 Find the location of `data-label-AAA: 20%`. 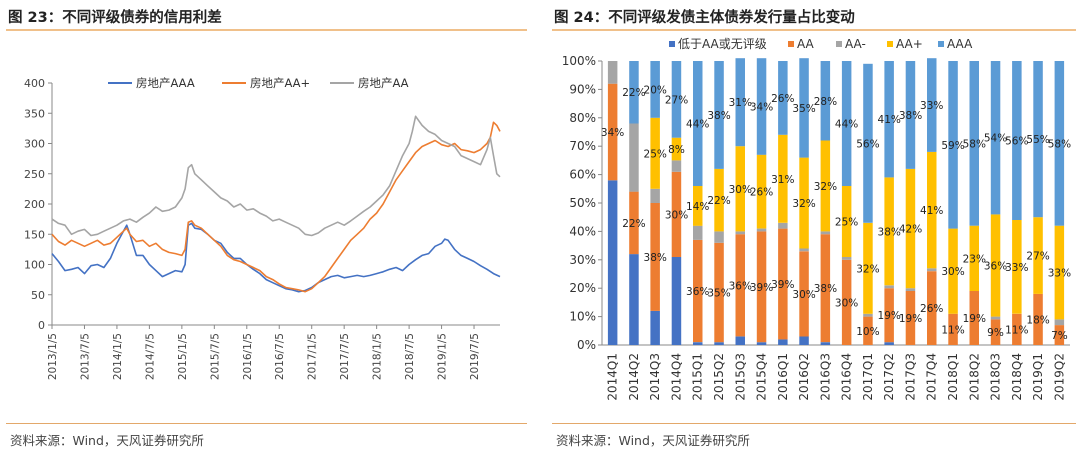

data-label-AAA: 20% is located at coordinates (655, 90).